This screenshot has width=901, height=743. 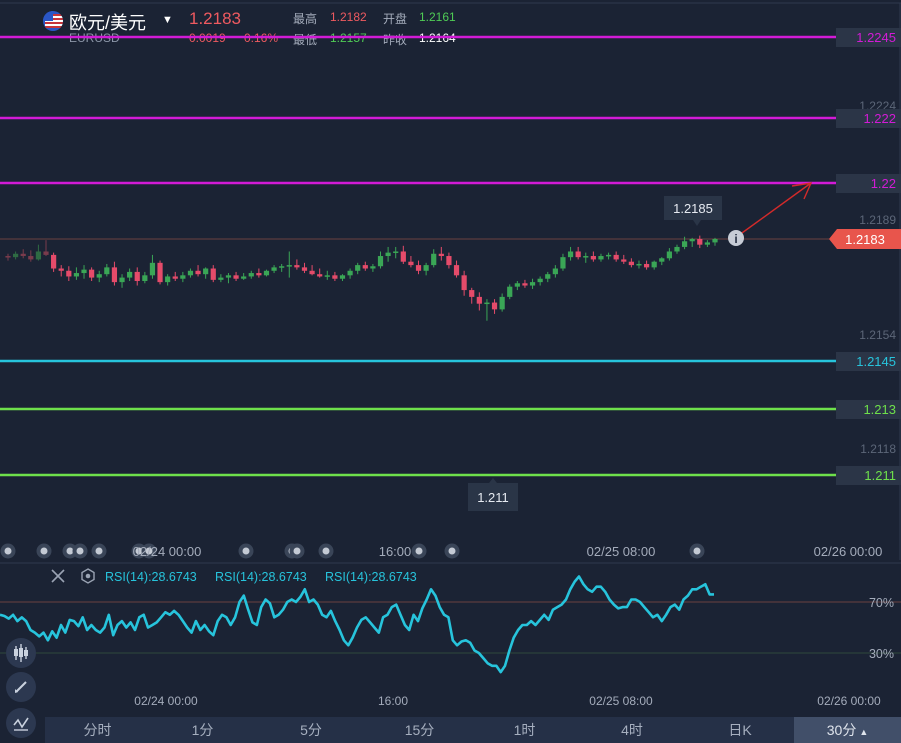 What do you see at coordinates (740, 730) in the screenshot?
I see `tab-daily: 日K` at bounding box center [740, 730].